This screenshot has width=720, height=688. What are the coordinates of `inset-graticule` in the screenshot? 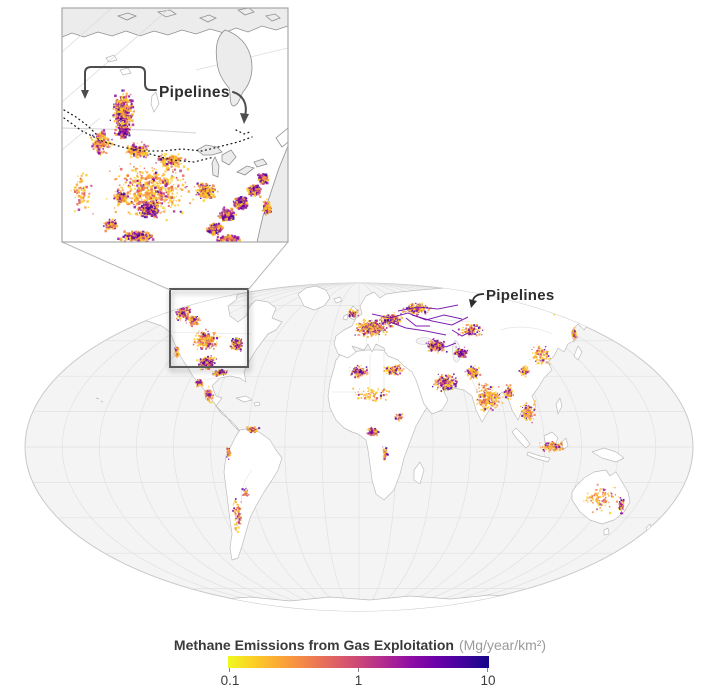 It's located at (175, 79).